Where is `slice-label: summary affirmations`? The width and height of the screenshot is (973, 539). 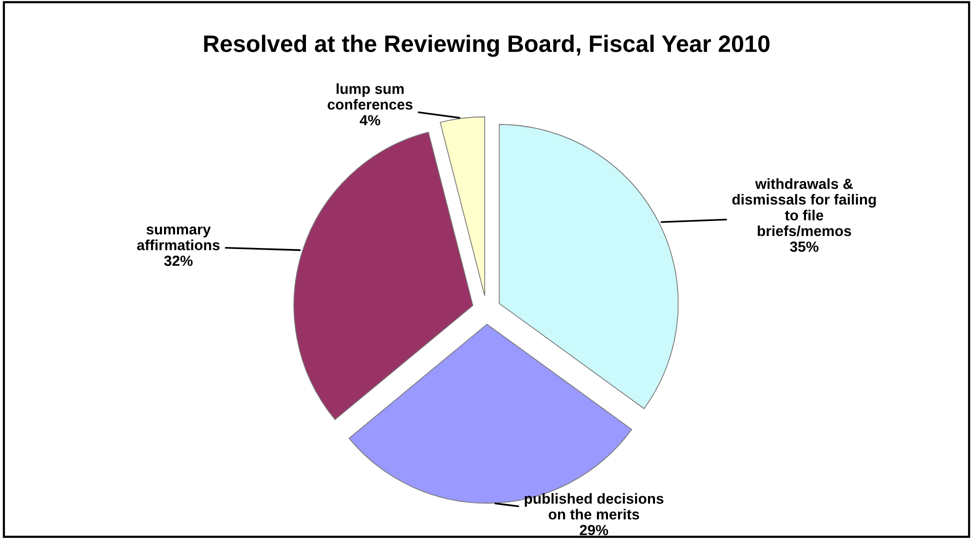 slice-label: summary affirmations is located at coordinates (178, 238).